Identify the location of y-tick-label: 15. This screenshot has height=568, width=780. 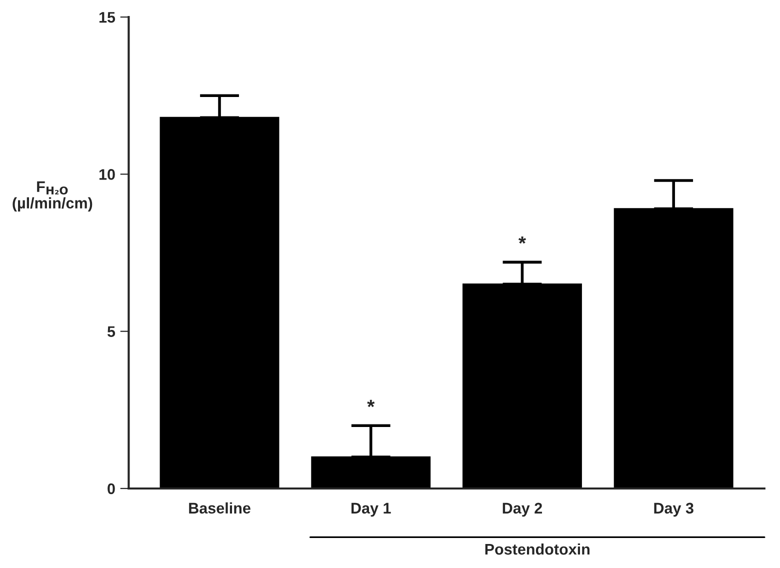
(107, 17).